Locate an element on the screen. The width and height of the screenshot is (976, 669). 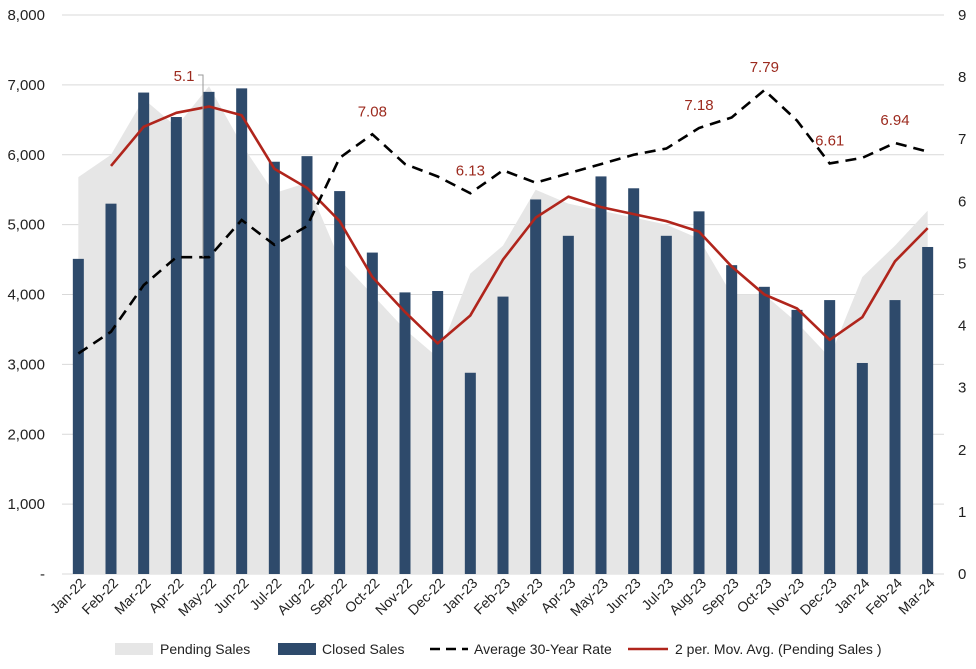
y-right-tick-label: 0 is located at coordinates (962, 574).